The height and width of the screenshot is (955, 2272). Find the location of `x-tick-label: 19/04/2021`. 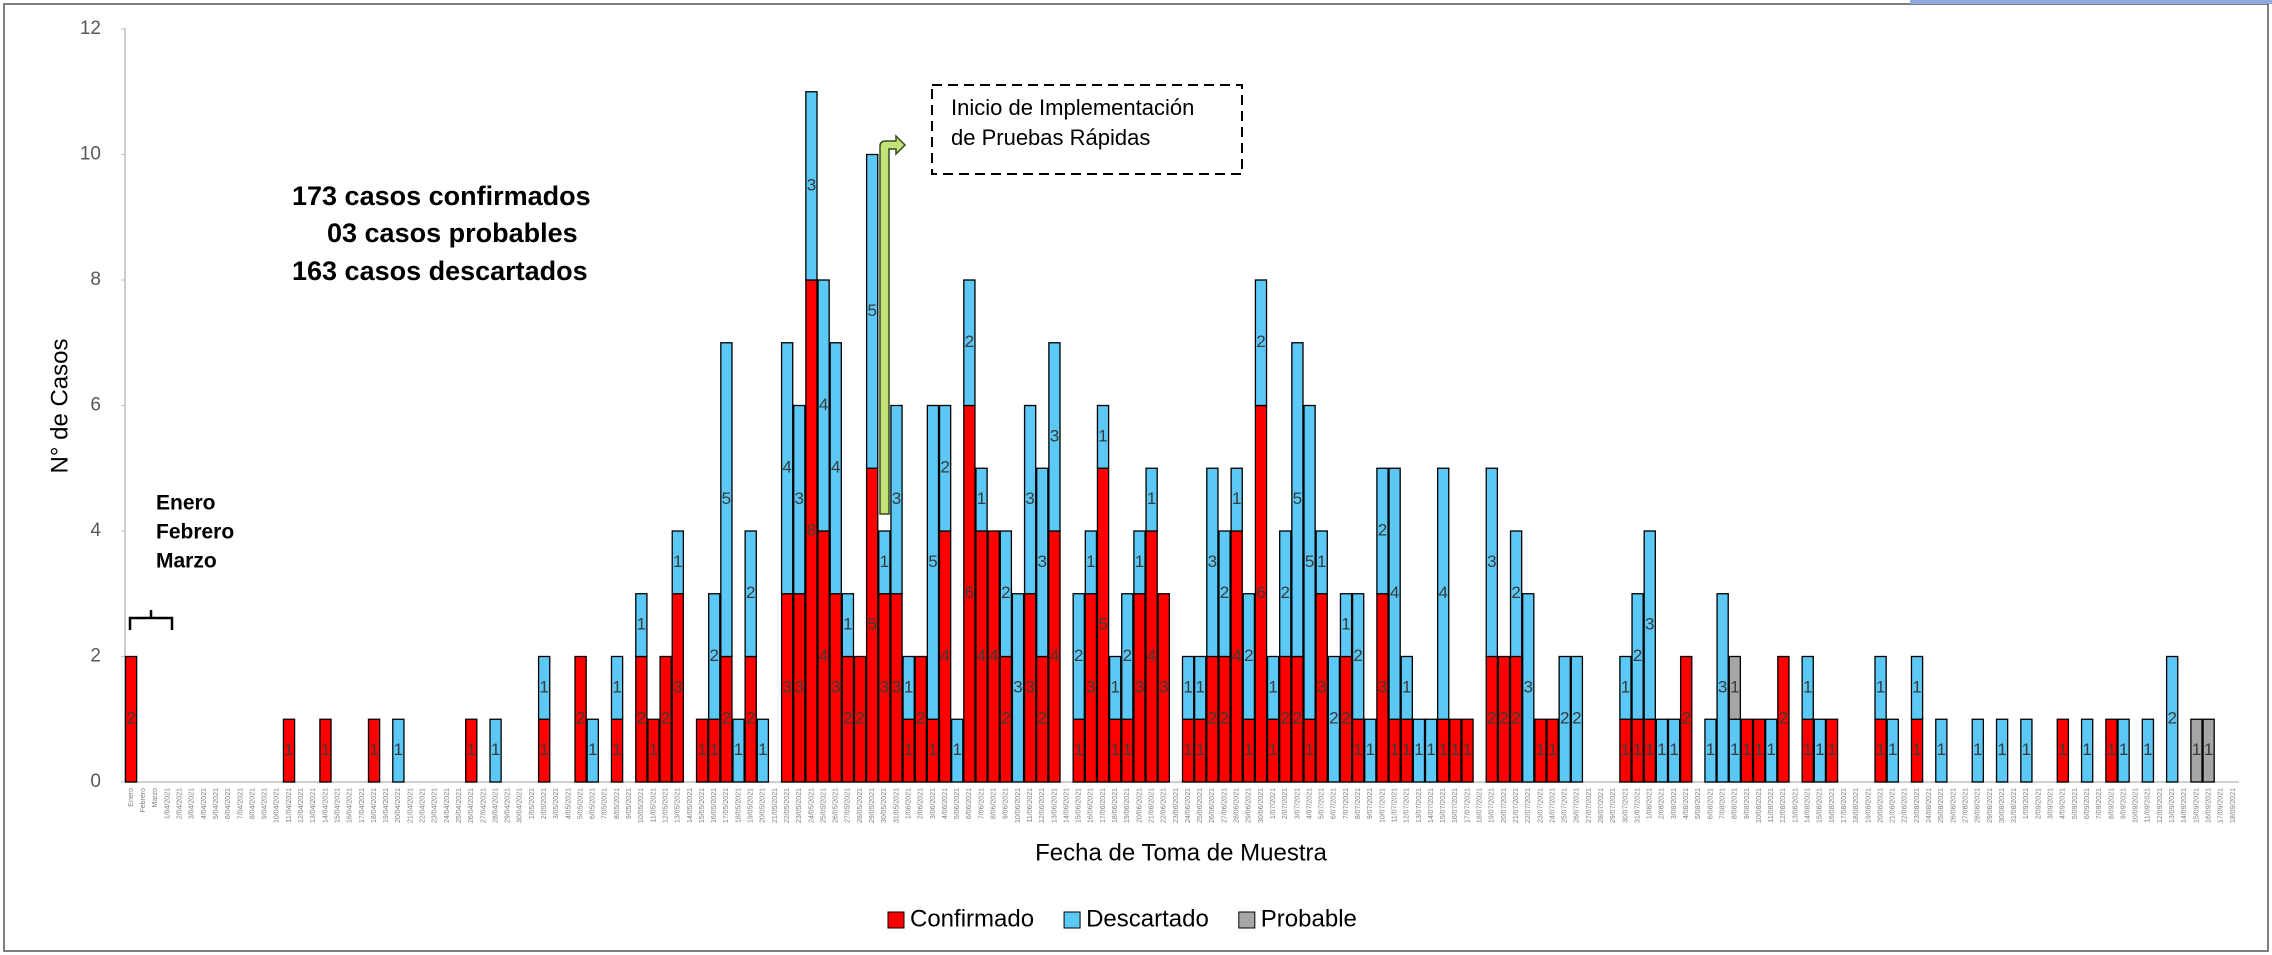

x-tick-label: 19/04/2021 is located at coordinates (386, 805).